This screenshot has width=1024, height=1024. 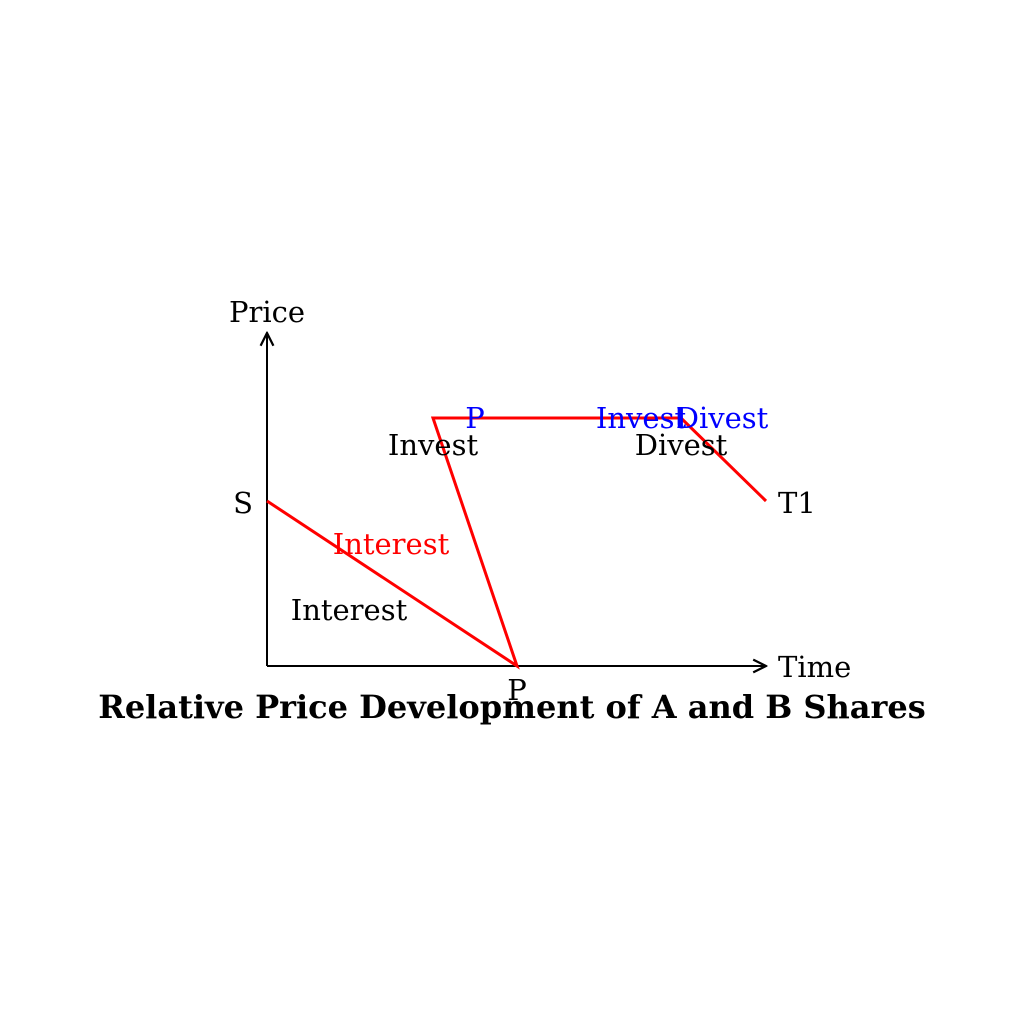 I want to click on point-label-t1: T1, so click(x=797, y=503).